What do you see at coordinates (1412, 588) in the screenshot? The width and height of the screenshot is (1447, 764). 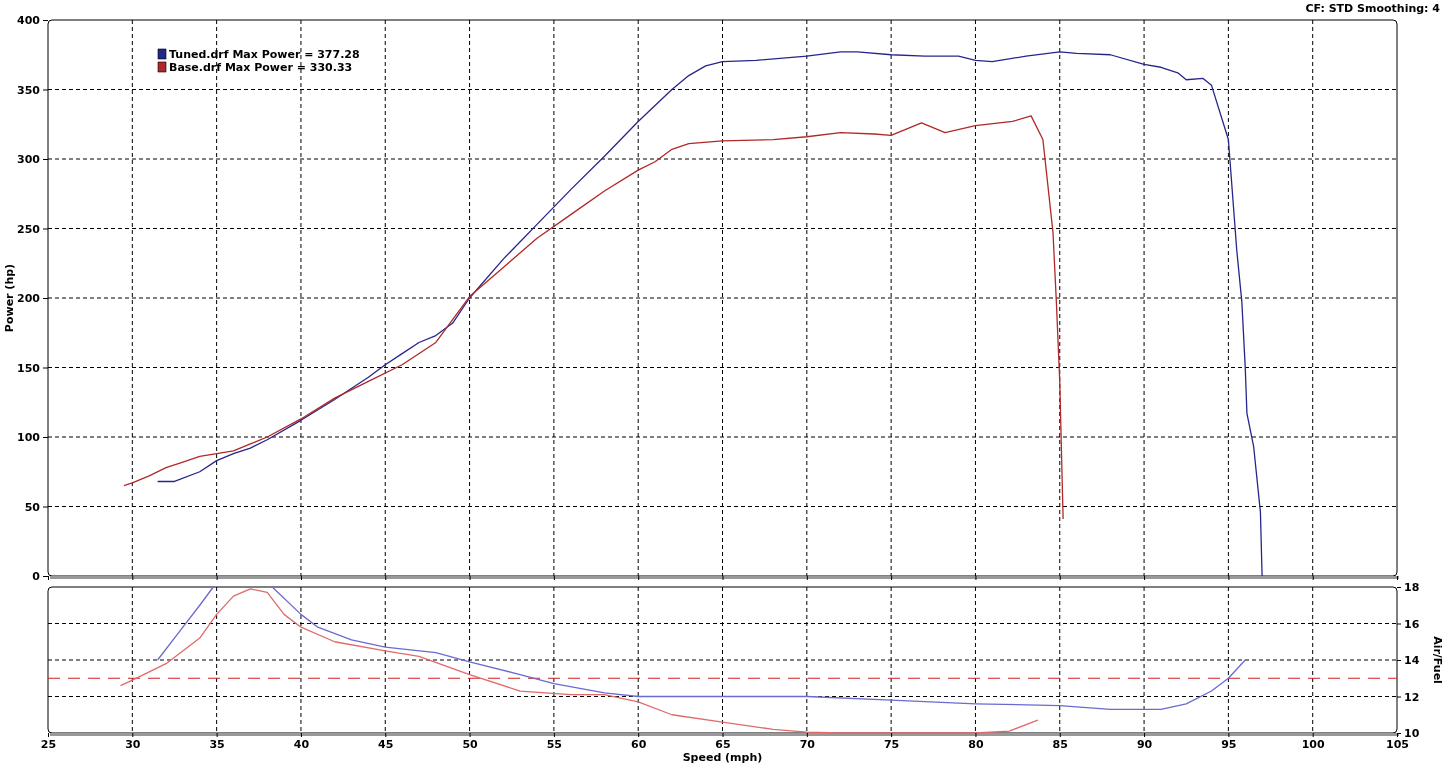 I see `y2-tick-label: 18` at bounding box center [1412, 588].